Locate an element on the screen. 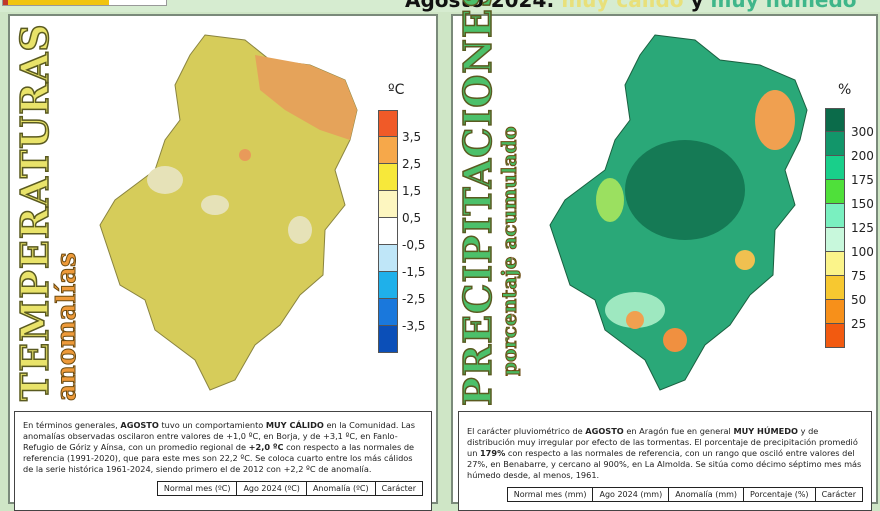 This screenshot has width=880, height=511. summary-text-part: En términos generales, is located at coordinates (72, 425).